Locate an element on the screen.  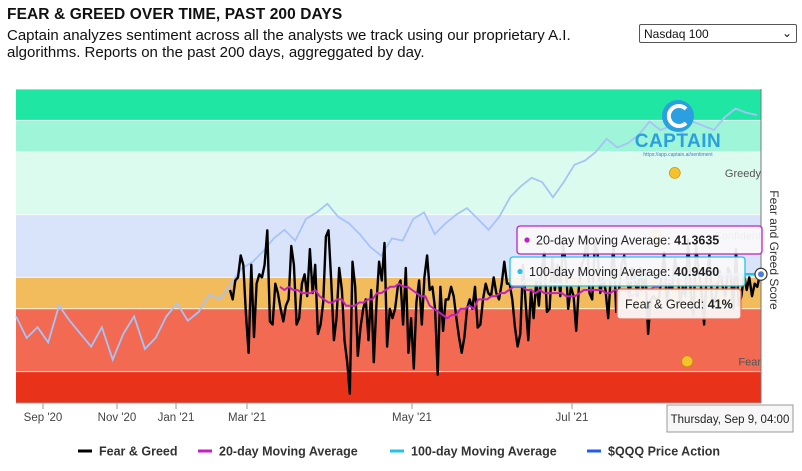
x-tick-label: Sep '20 is located at coordinates (43, 418).